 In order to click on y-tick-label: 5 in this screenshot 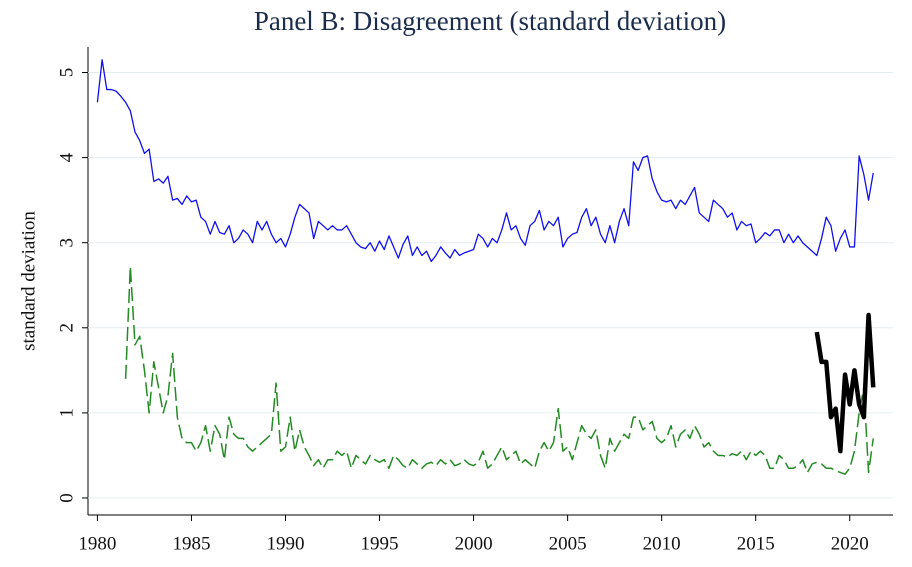, I will do `click(66, 73)`.